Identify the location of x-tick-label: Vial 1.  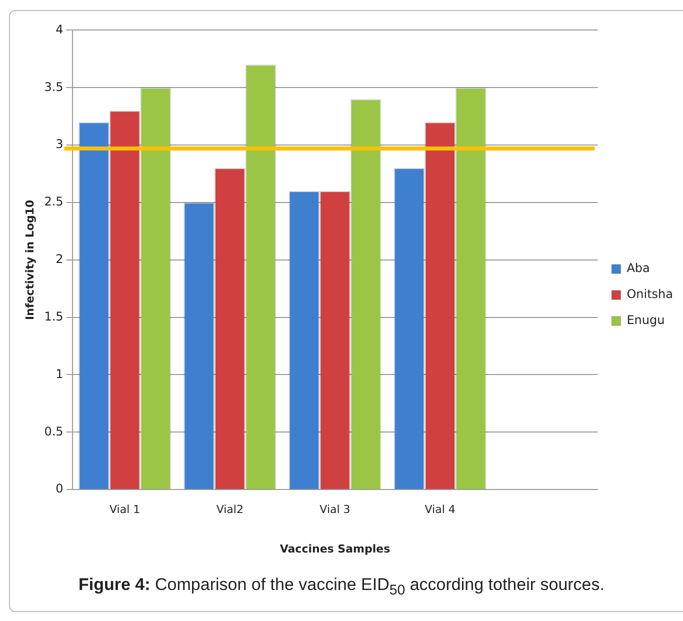
(125, 509).